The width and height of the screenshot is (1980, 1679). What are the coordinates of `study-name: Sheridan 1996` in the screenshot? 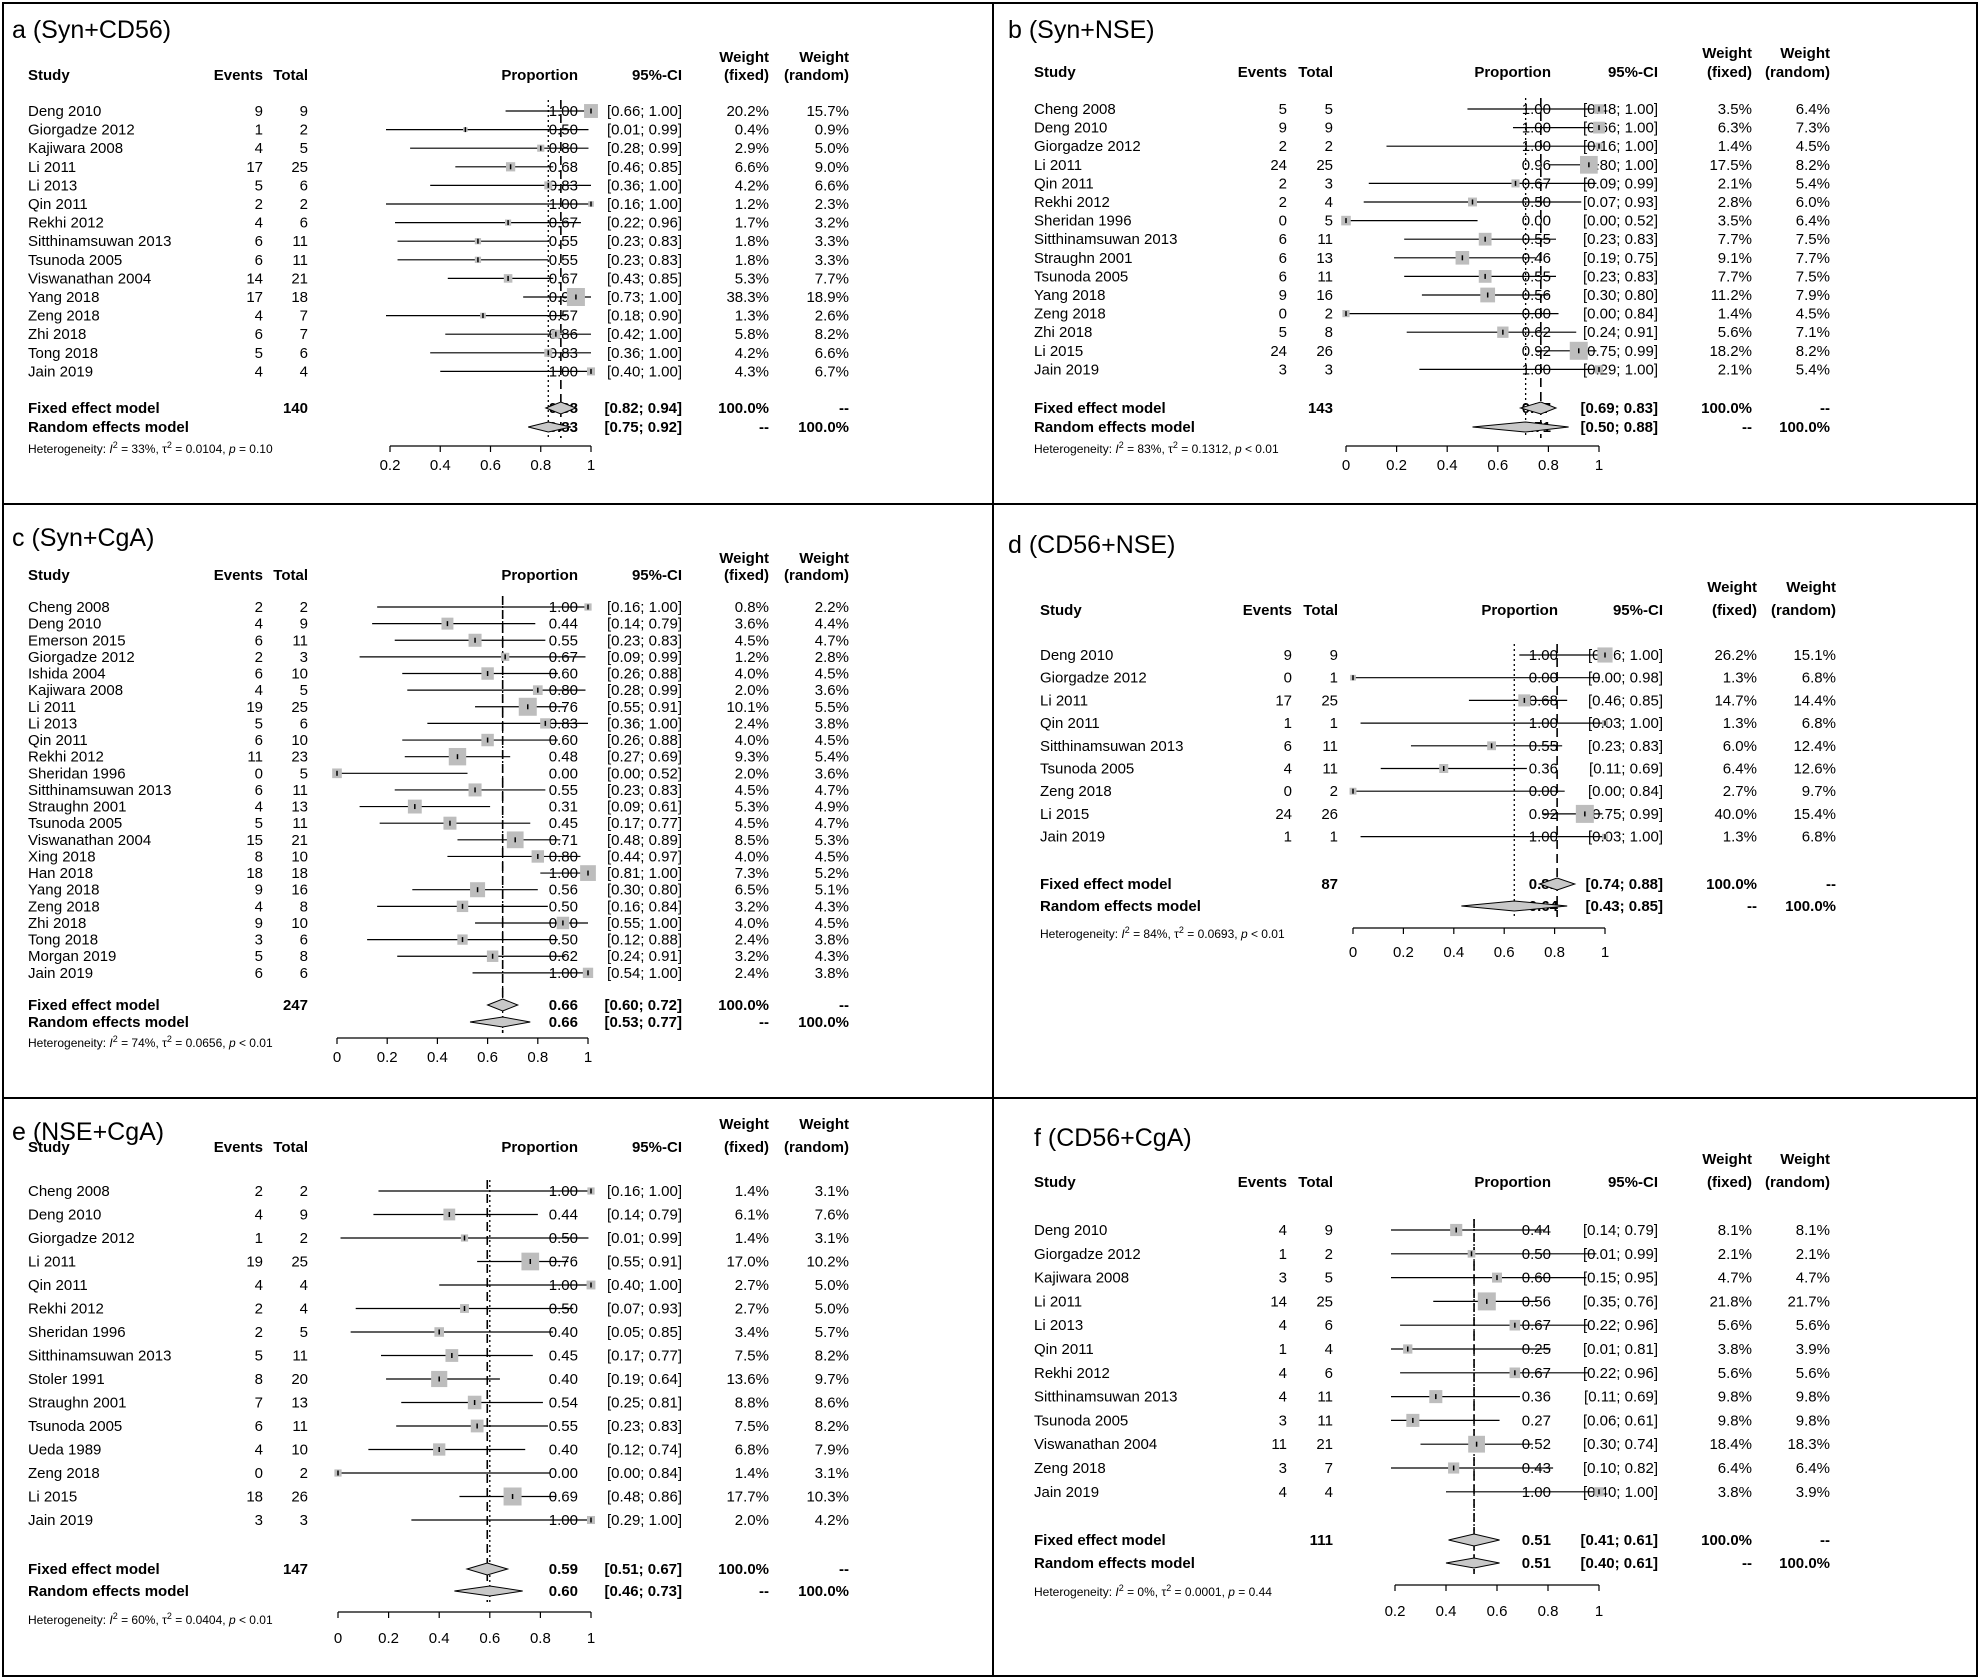 It's located at (1083, 221).